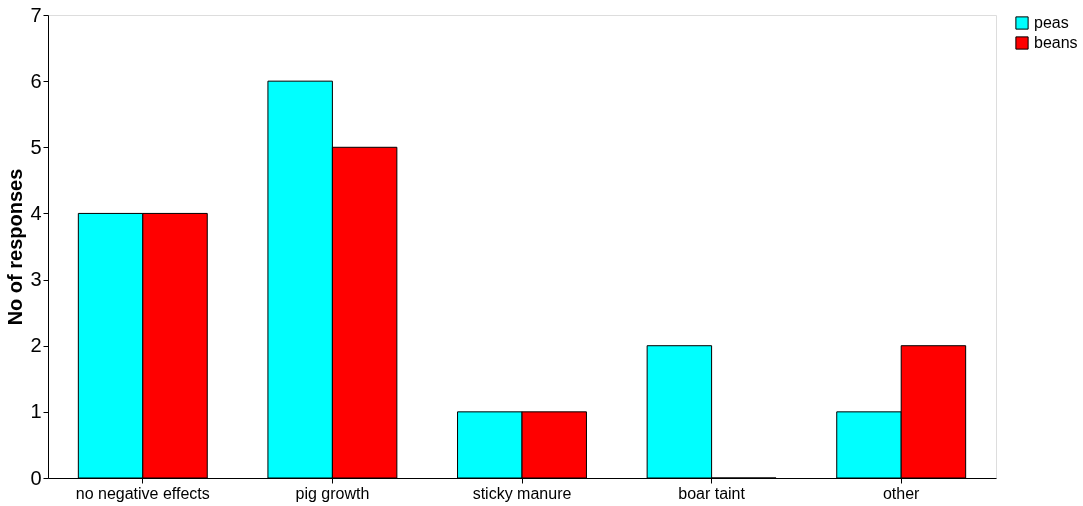  I want to click on y-tick-label: 3, so click(36, 279).